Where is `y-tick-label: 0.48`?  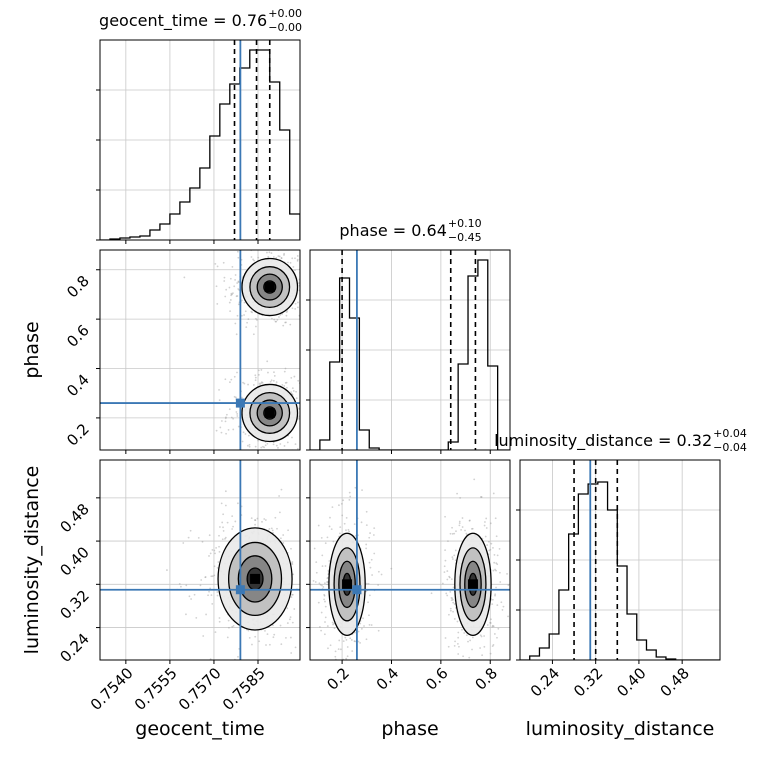
y-tick-label: 0.48 is located at coordinates (74, 518).